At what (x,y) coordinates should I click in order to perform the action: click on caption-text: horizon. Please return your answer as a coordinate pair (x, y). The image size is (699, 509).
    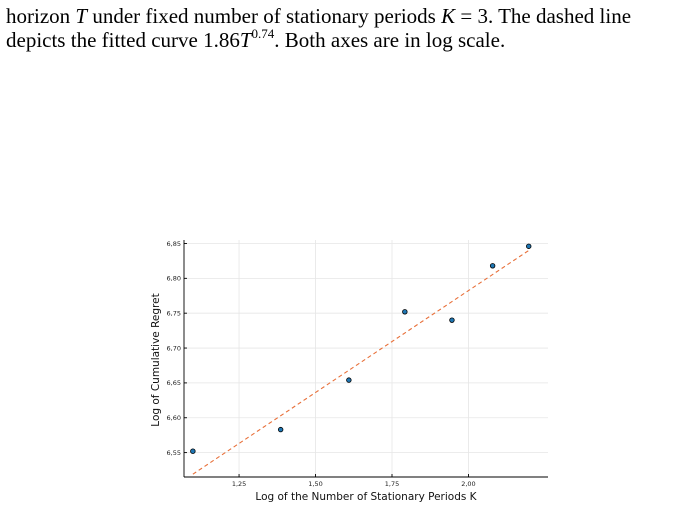
    Looking at the image, I should click on (41, 16).